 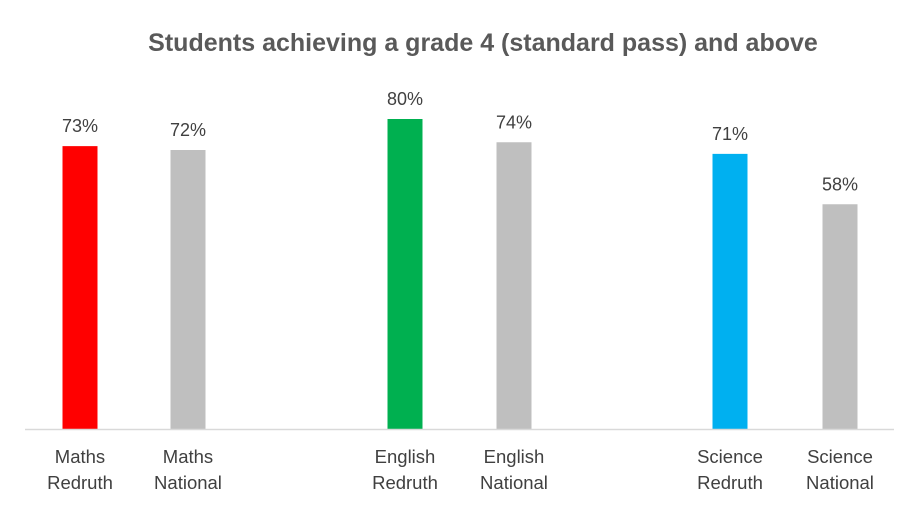 I want to click on bar-maths-national, so click(x=188, y=289).